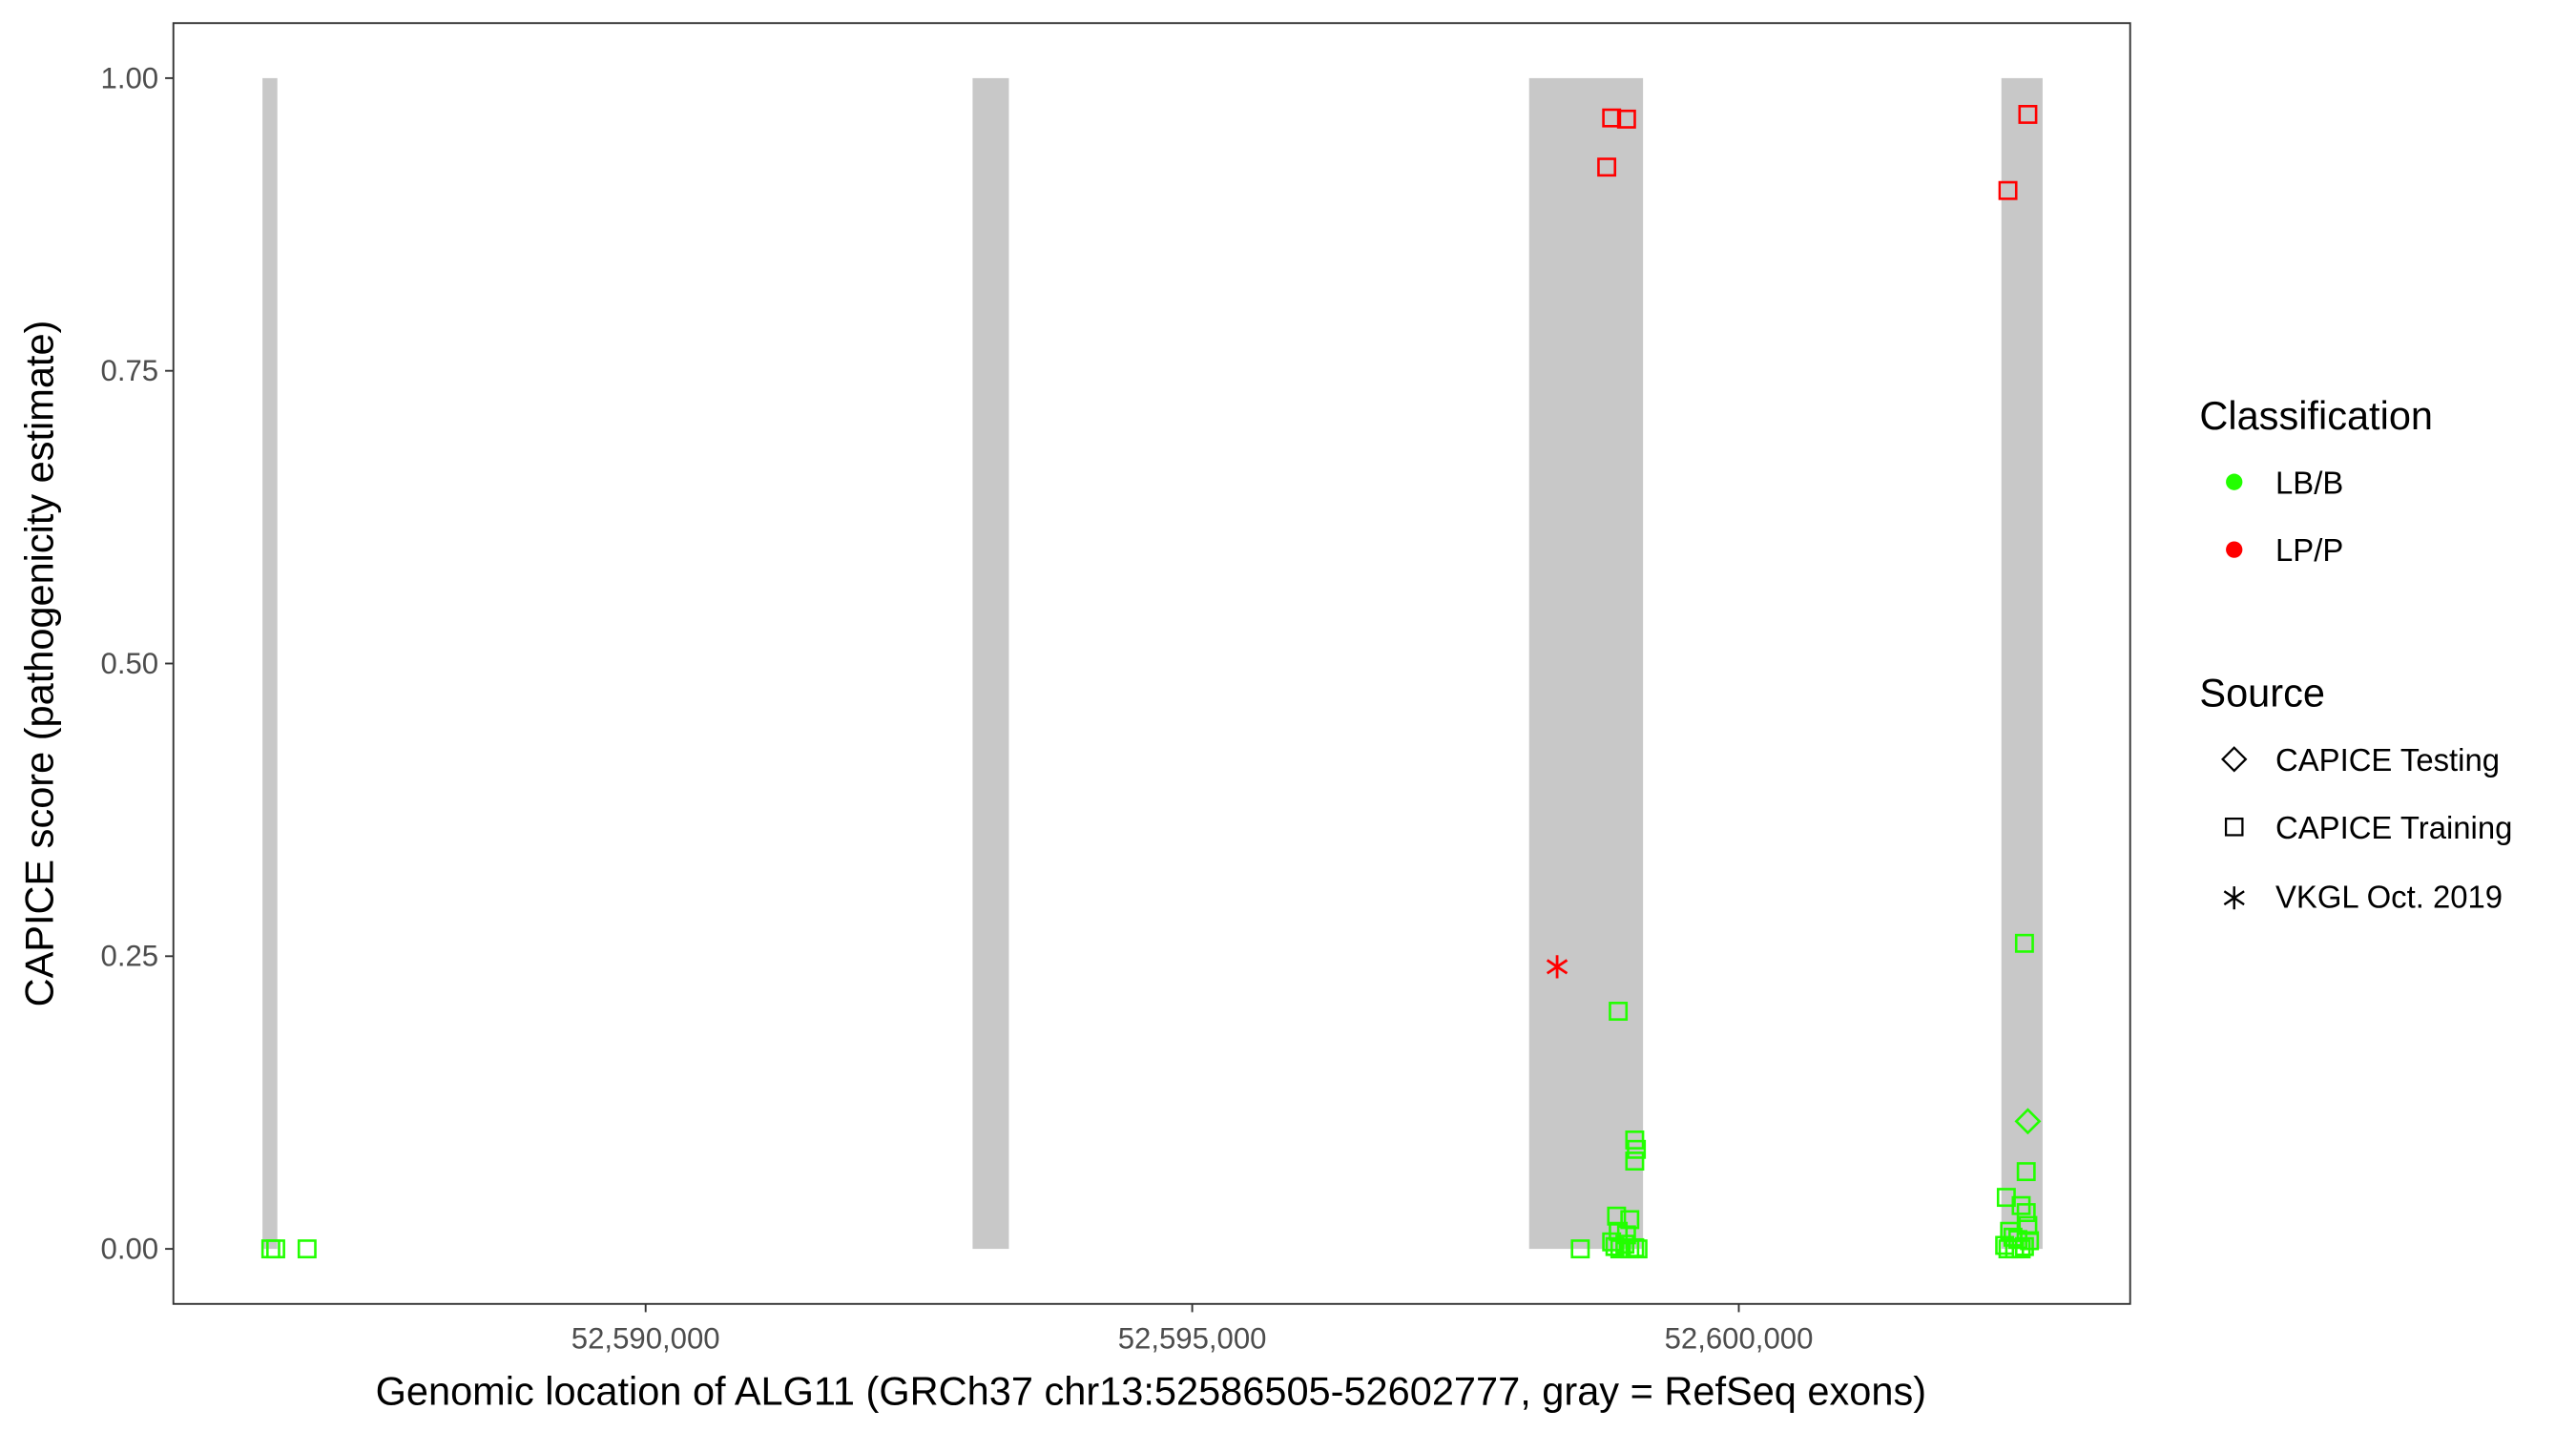 This screenshot has height=1431, width=2576. I want to click on y-axis: 0.00 0.25 0.50 0.75 1.00, so click(137, 663).